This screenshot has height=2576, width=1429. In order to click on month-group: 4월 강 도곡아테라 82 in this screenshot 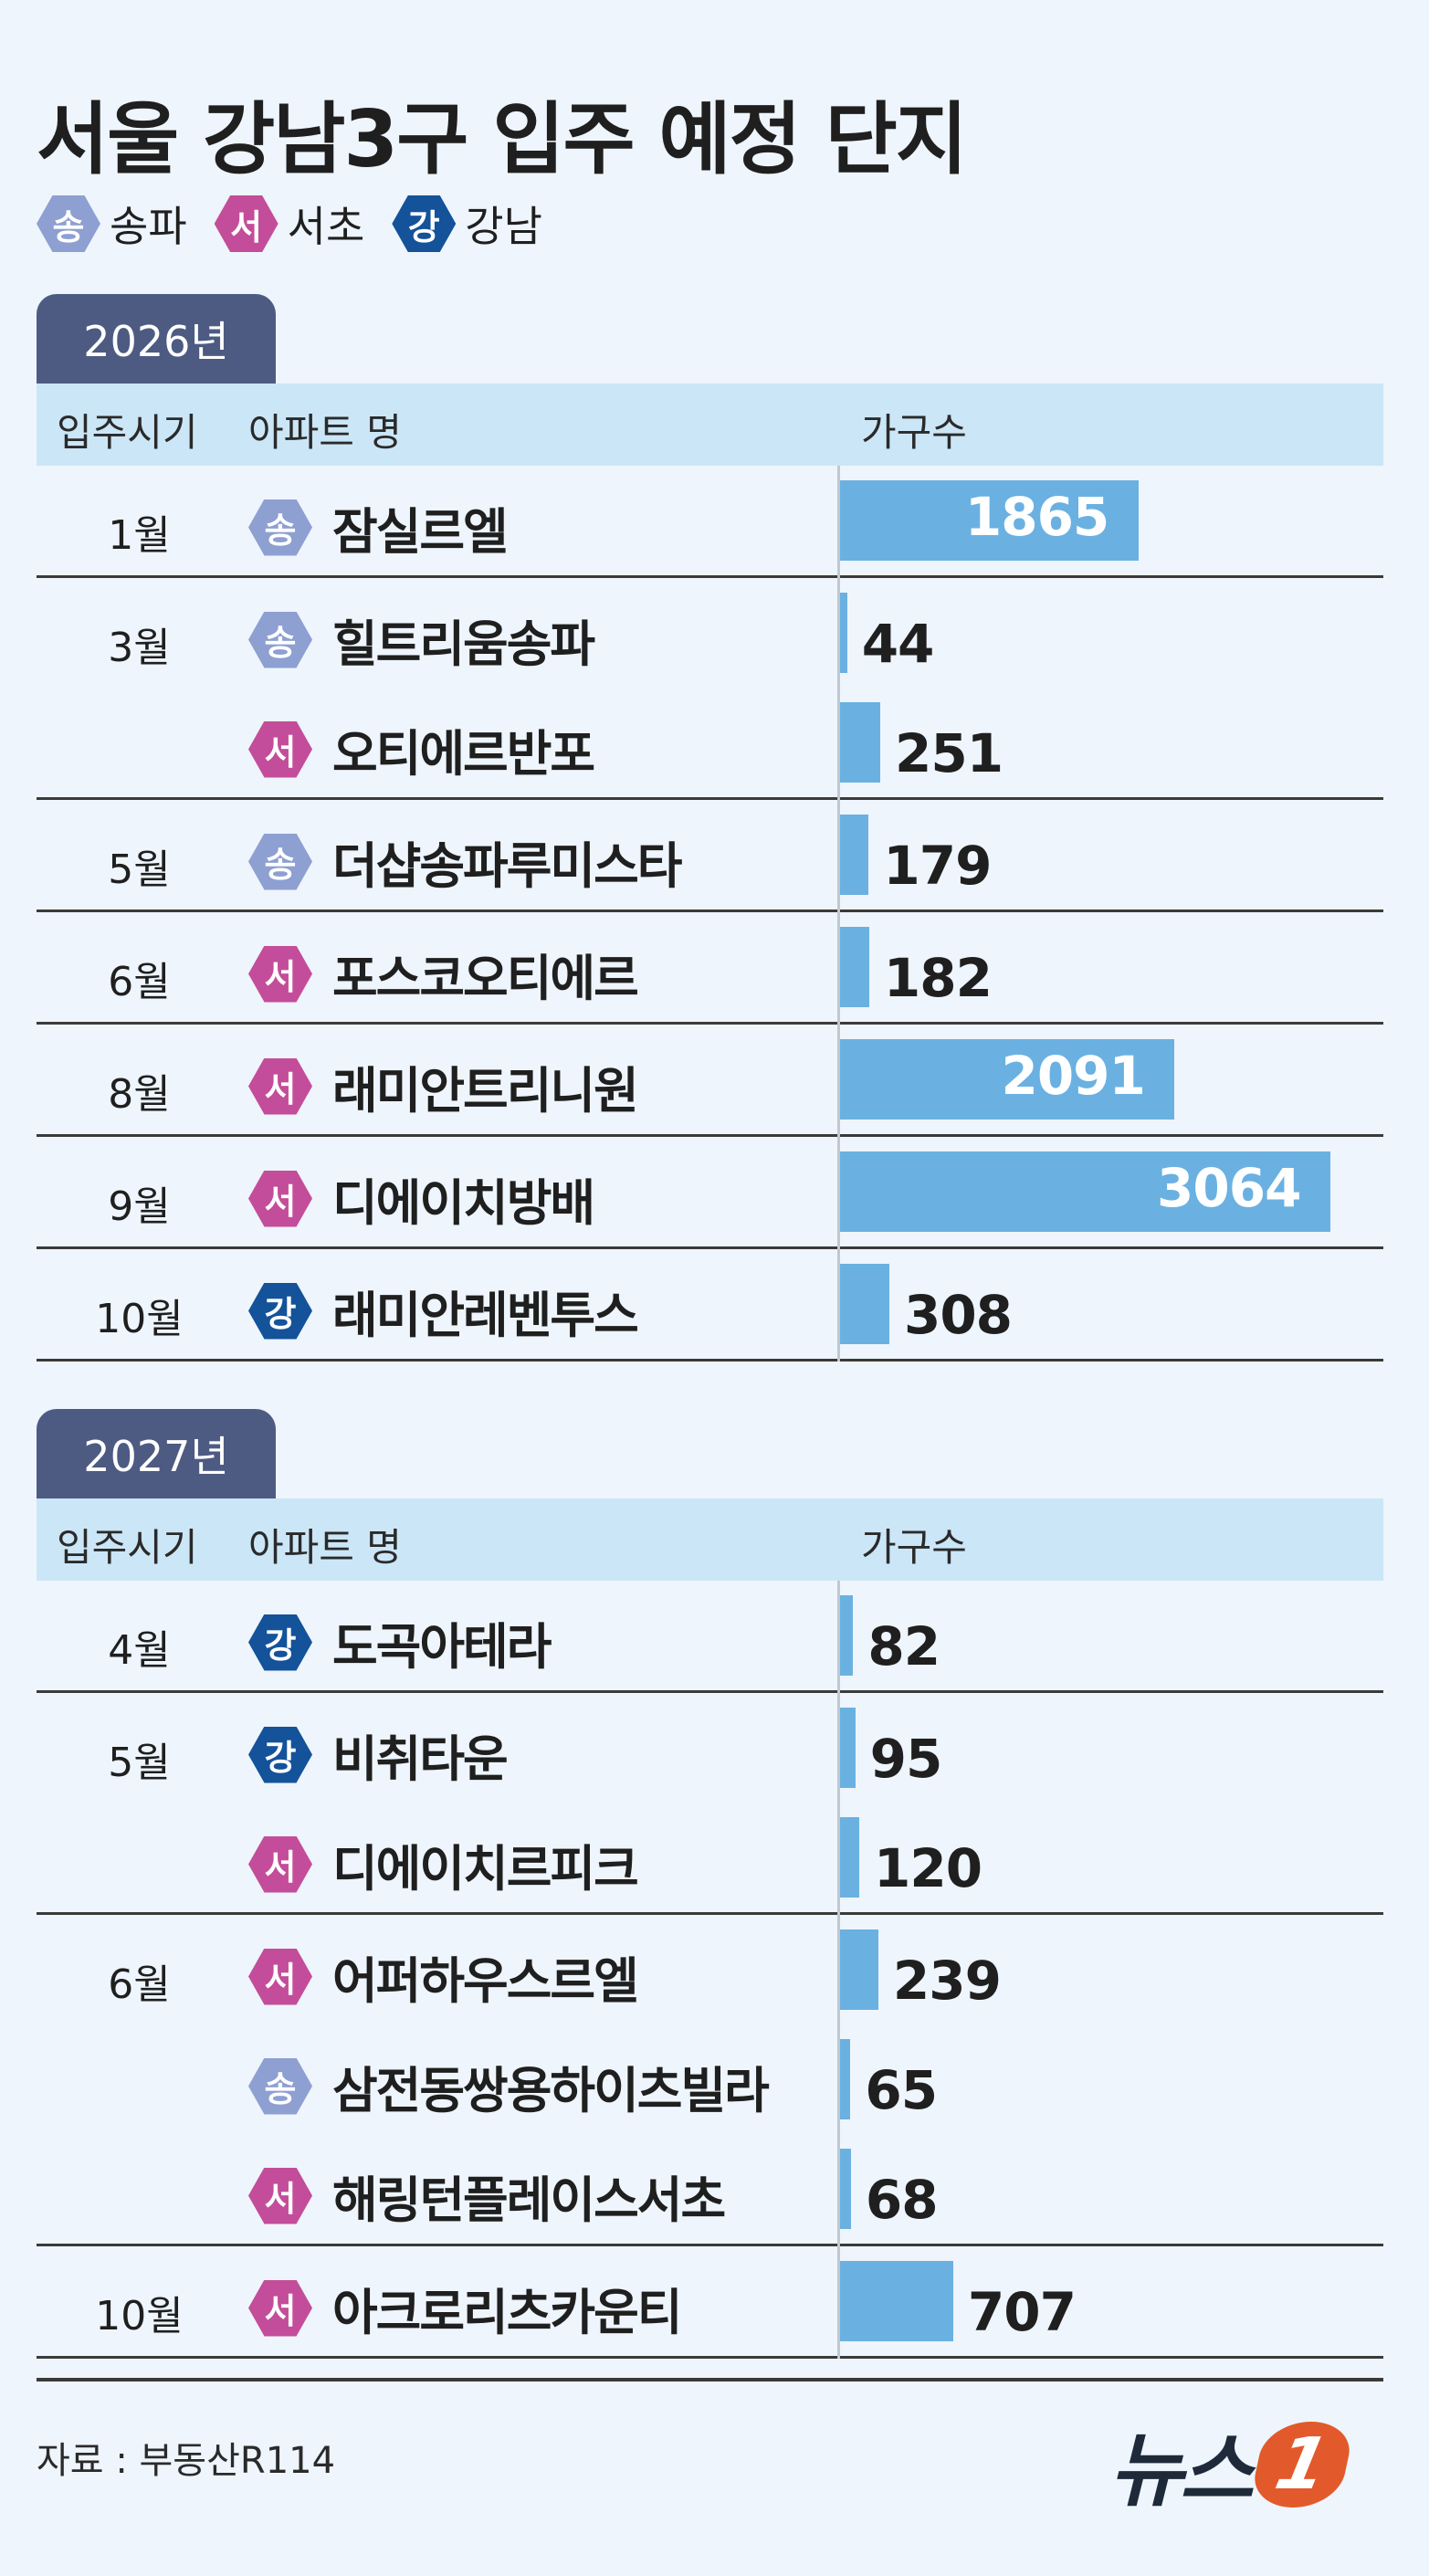, I will do `click(710, 1637)`.